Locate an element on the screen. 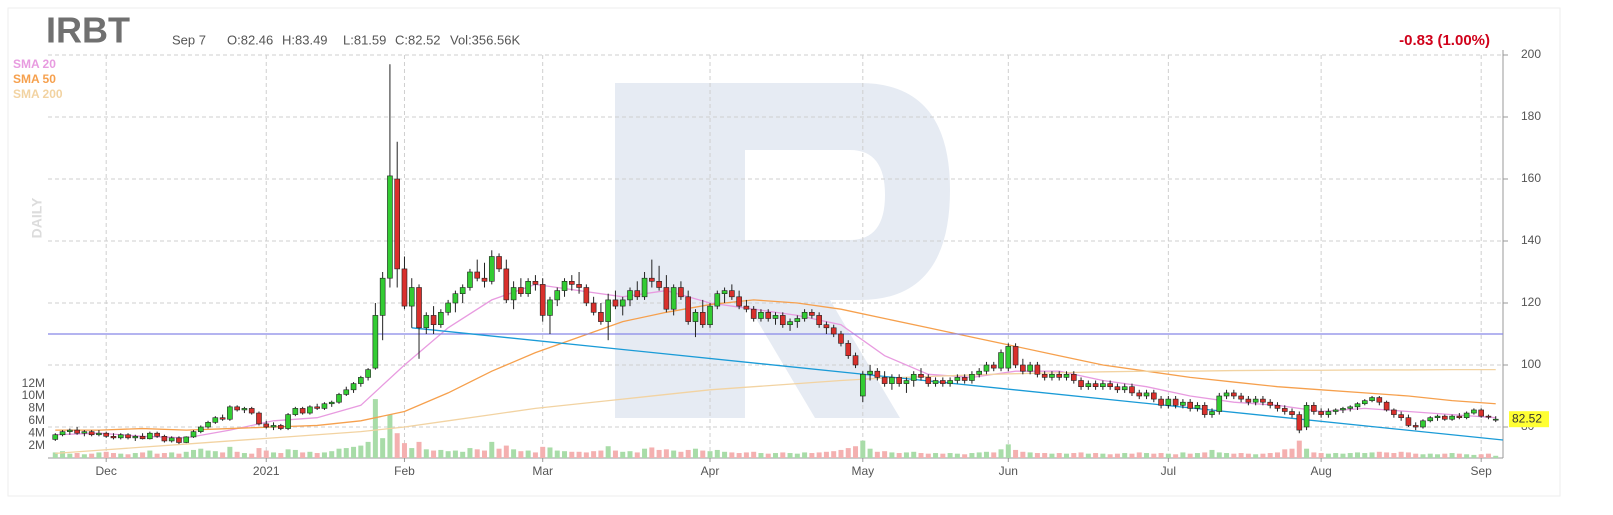  x-tick-label: Sep is located at coordinates (1481, 471).